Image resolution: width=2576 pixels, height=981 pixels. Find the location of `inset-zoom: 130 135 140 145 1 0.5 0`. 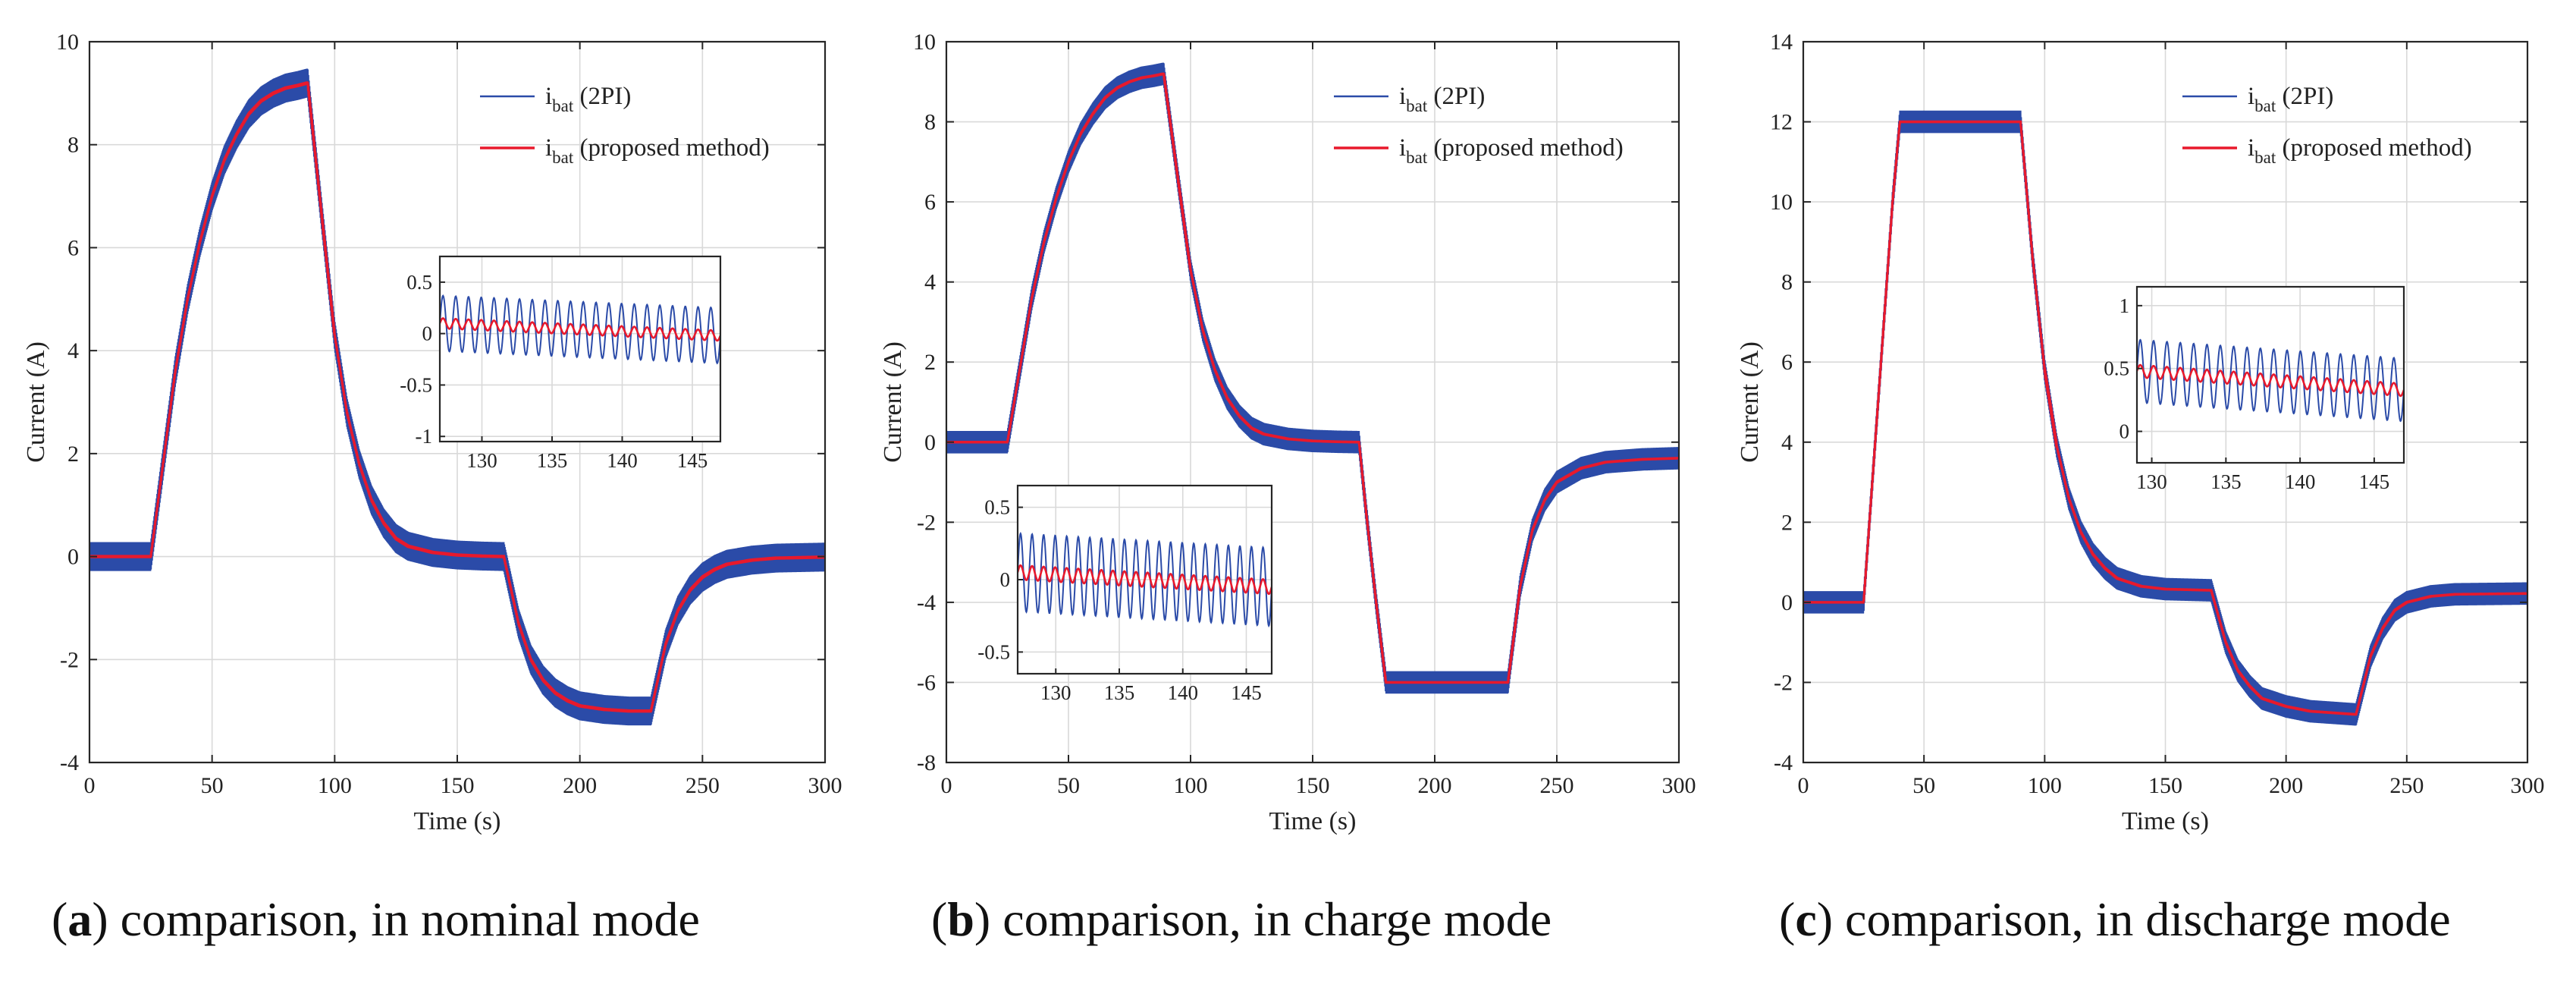

inset-zoom: 130 135 140 145 1 0.5 0 is located at coordinates (2254, 389).